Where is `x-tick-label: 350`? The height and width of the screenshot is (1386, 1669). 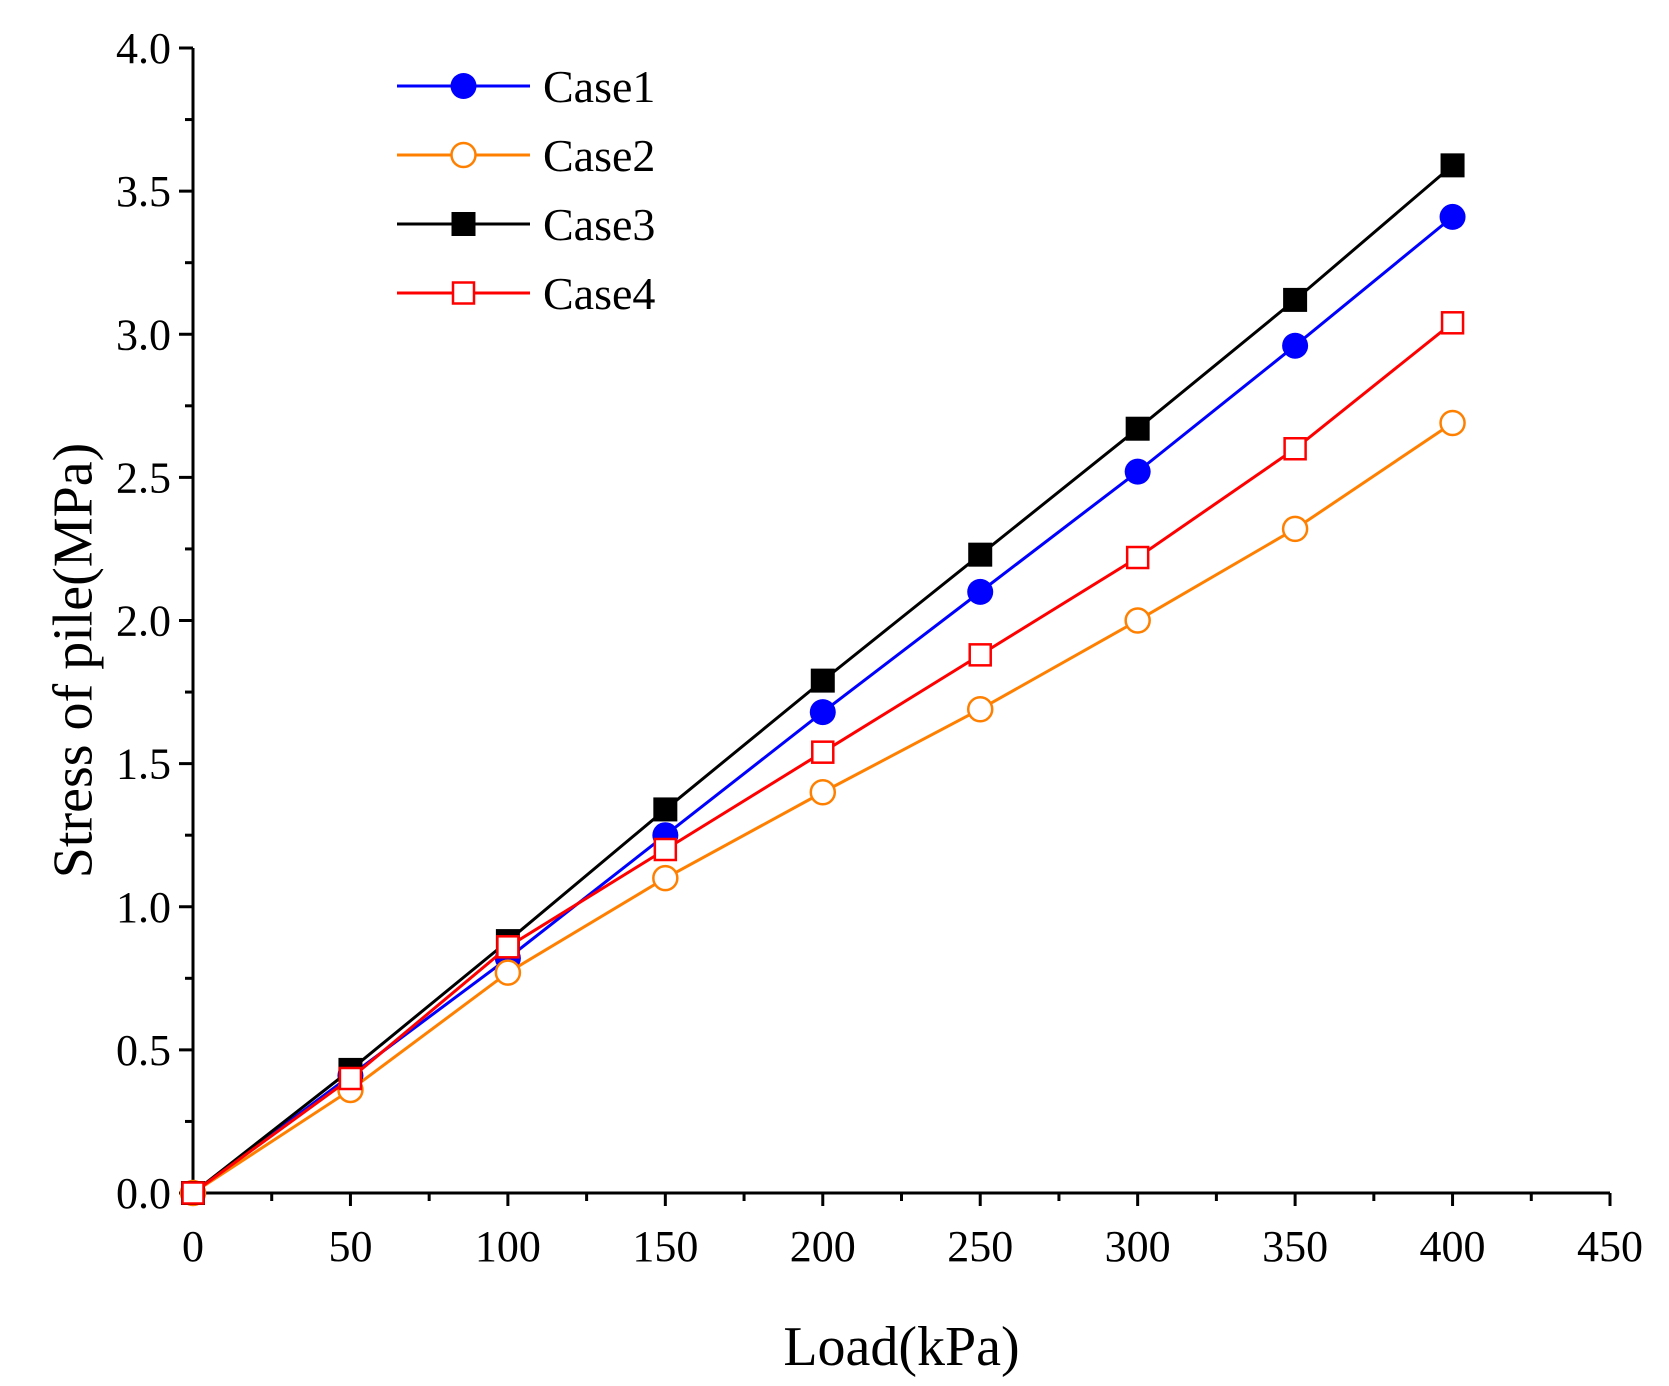
x-tick-label: 350 is located at coordinates (1295, 1246).